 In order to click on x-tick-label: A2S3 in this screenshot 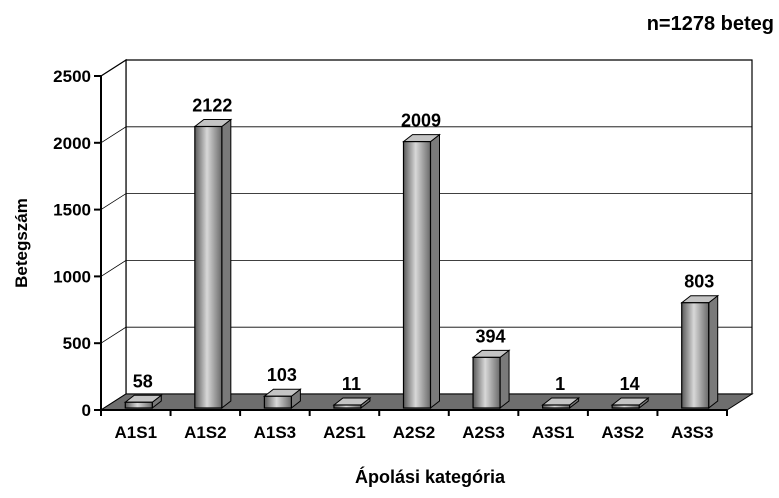, I will do `click(483, 432)`.